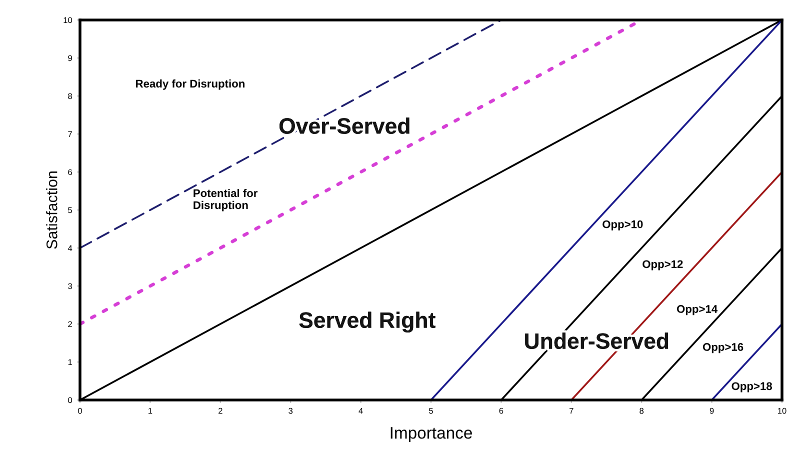  I want to click on annotation: Served Right, so click(367, 322).